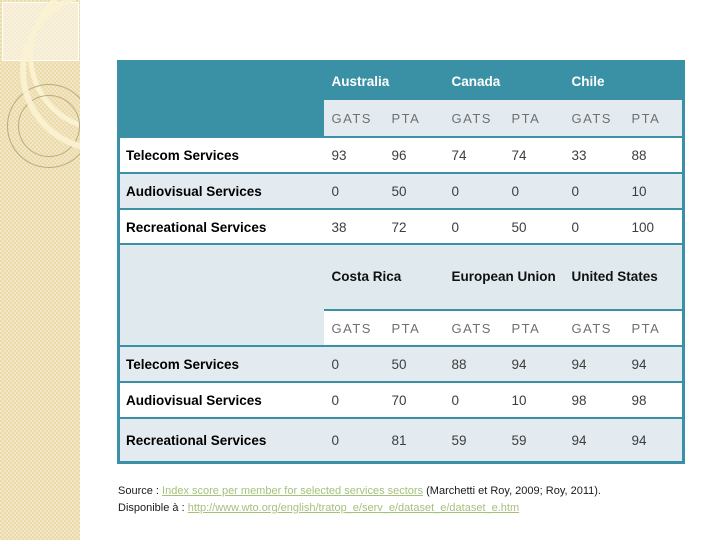 This screenshot has height=540, width=720. Describe the element at coordinates (623, 277) in the screenshot. I see `country-header-united-states: United States` at that location.